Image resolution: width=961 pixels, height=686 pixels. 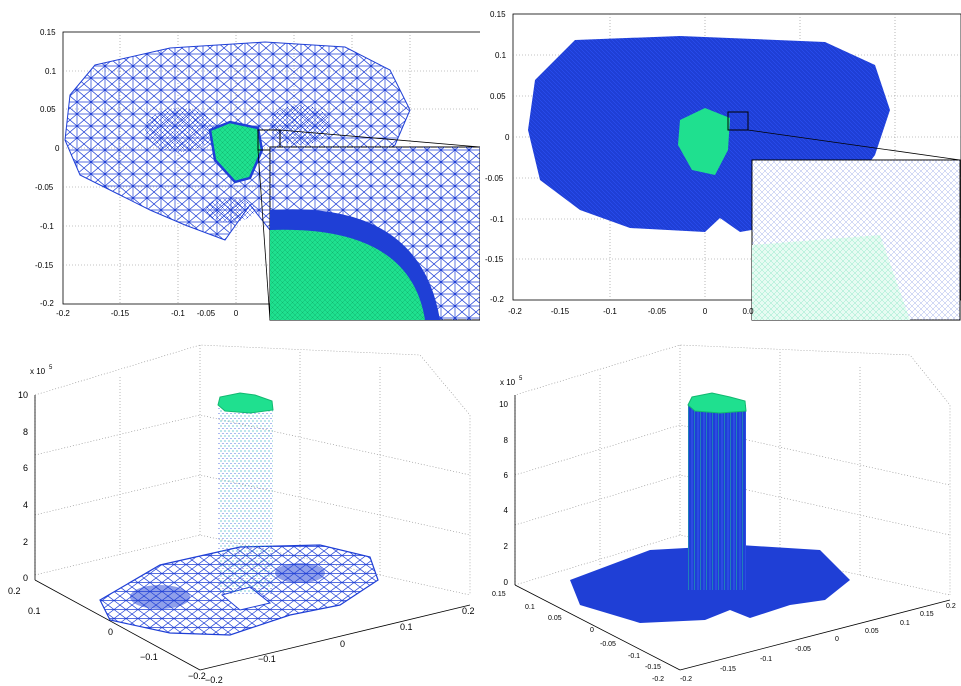 What do you see at coordinates (748, 311) in the screenshot?
I see `x-tick: 0.0` at bounding box center [748, 311].